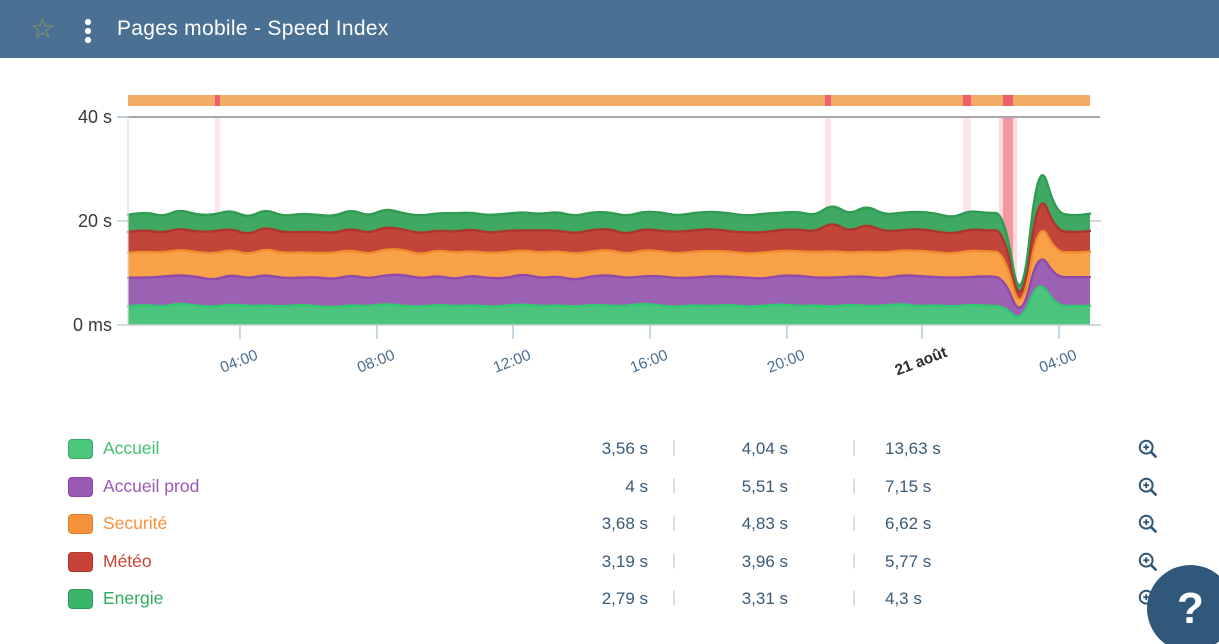  What do you see at coordinates (624, 598) in the screenshot?
I see `series-value-1: 2,79 s` at bounding box center [624, 598].